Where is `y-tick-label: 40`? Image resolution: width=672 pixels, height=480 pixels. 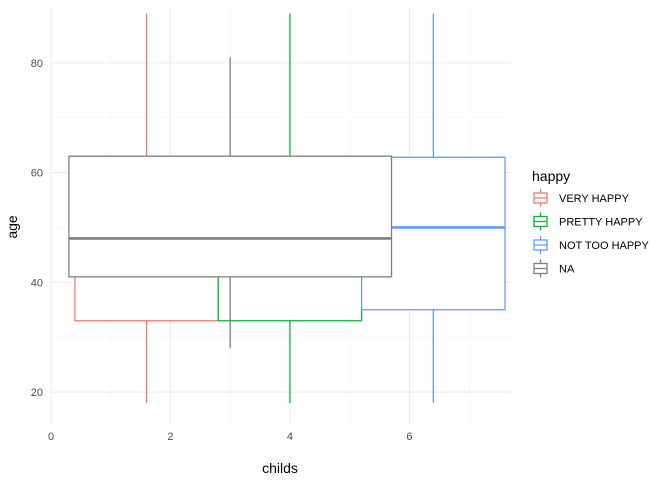
y-tick-label: 40 is located at coordinates (37, 283).